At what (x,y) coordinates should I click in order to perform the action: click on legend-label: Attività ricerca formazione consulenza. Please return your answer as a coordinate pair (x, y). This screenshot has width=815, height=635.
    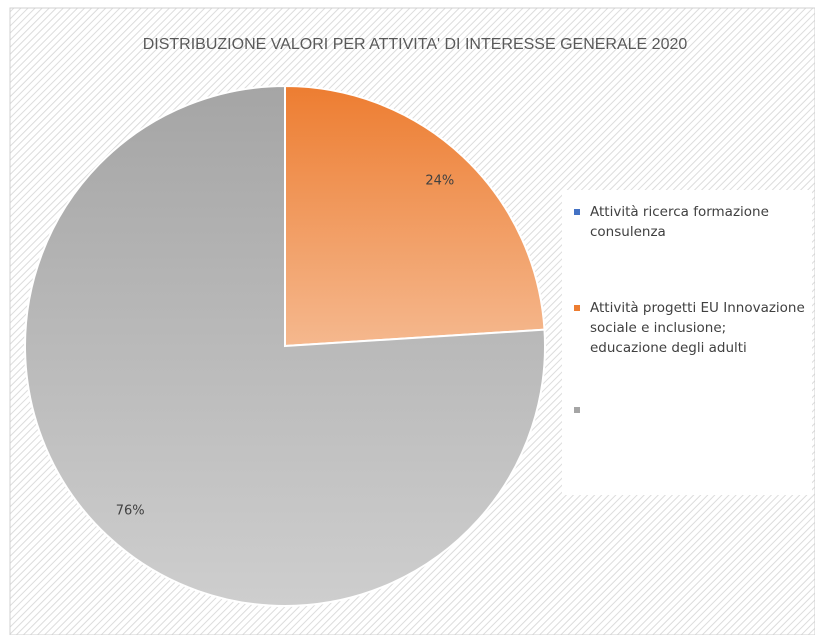
    Looking at the image, I should click on (679, 222).